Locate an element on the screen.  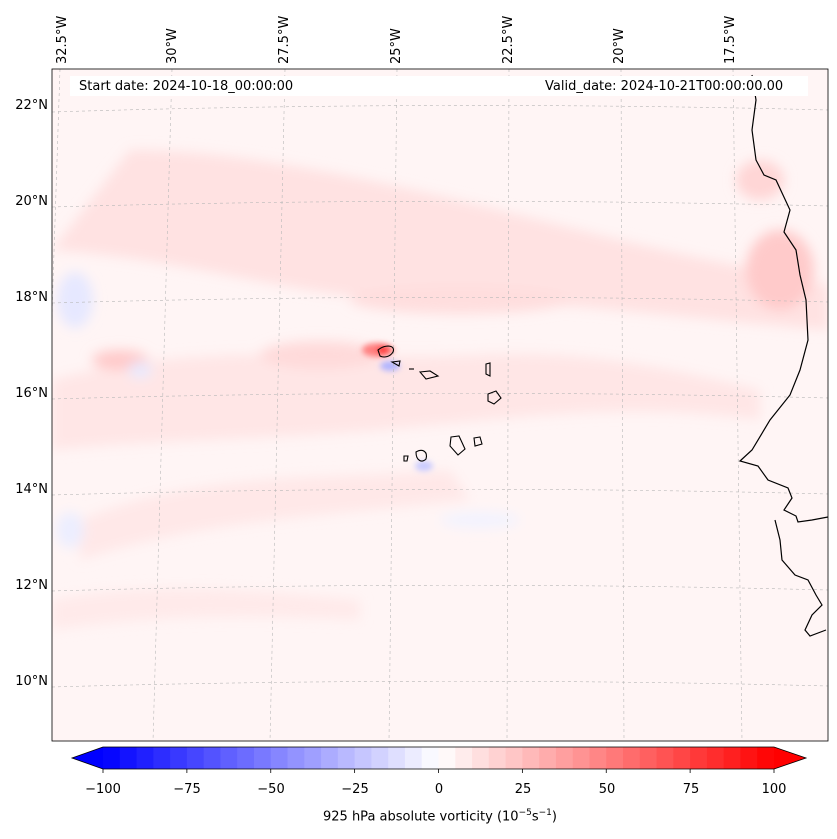
valid-date-label: Valid_date: 2024-10-21T00:00:00.00 is located at coordinates (664, 86).